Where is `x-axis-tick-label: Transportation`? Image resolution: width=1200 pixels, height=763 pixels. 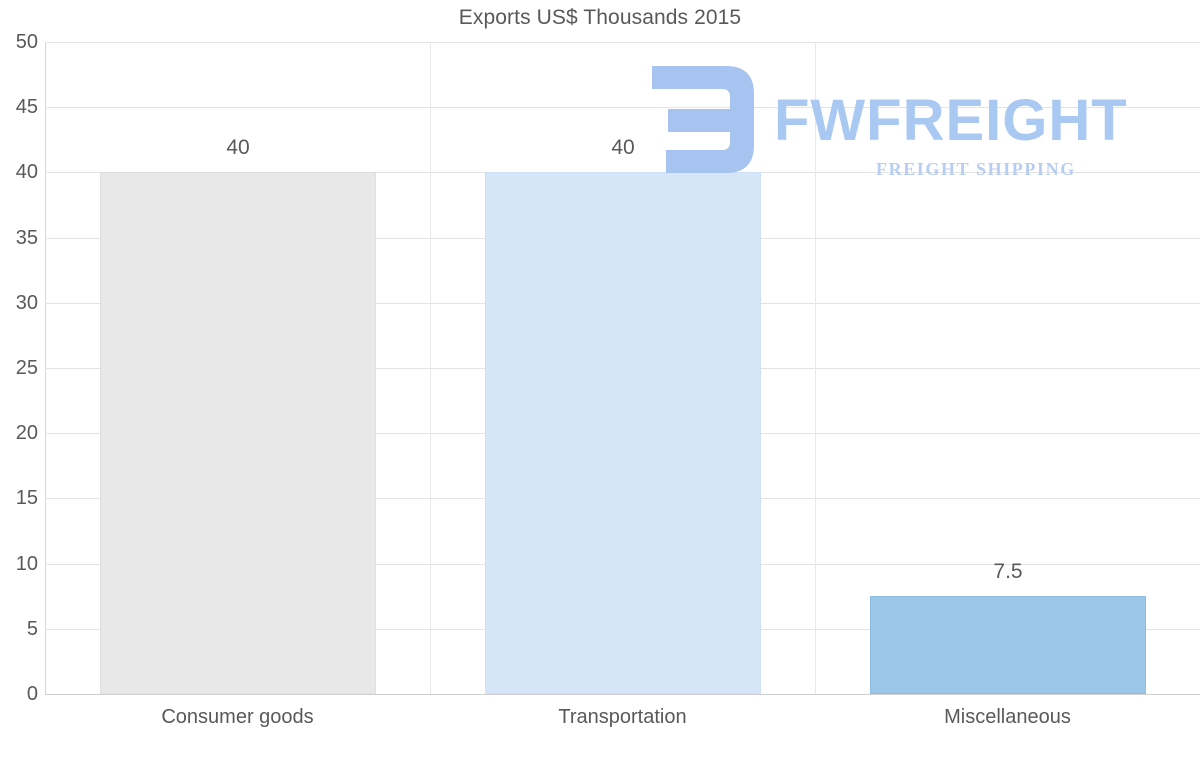 x-axis-tick-label: Transportation is located at coordinates (622, 717).